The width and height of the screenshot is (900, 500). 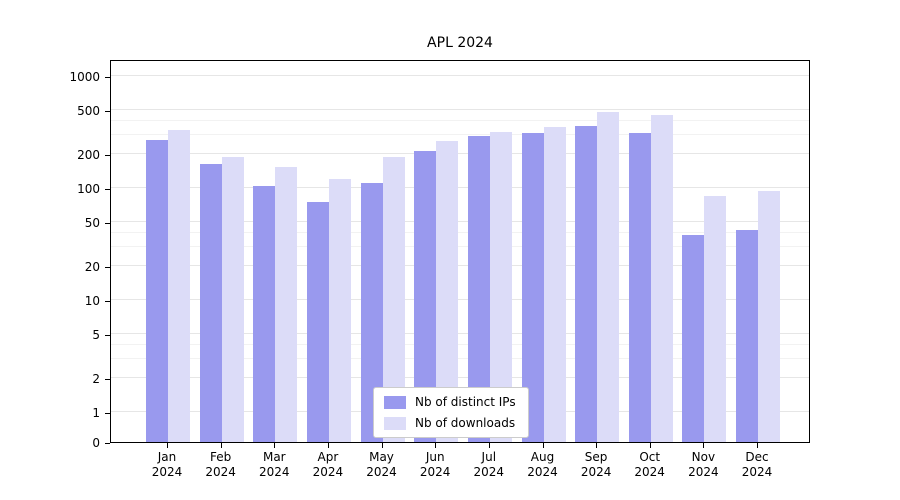 I want to click on xtick-label-mar: Mar 2024, so click(x=274, y=465).